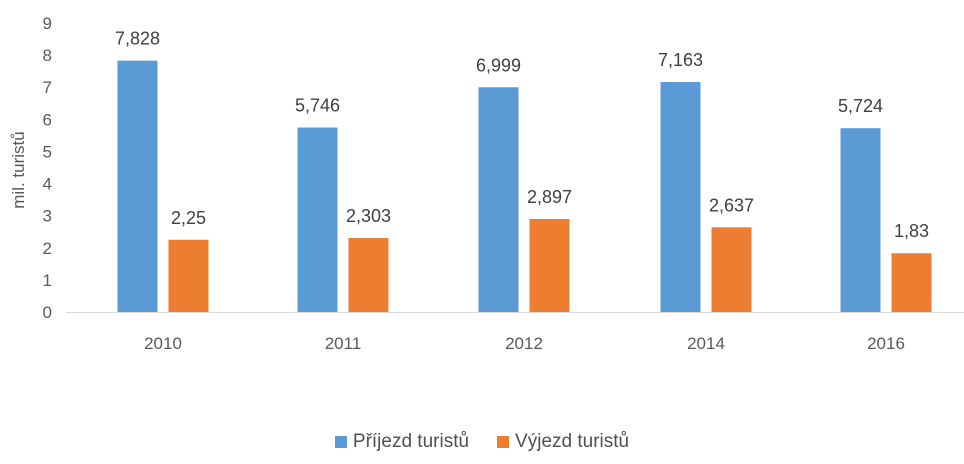  What do you see at coordinates (498, 199) in the screenshot?
I see `bar-arrivals-2012` at bounding box center [498, 199].